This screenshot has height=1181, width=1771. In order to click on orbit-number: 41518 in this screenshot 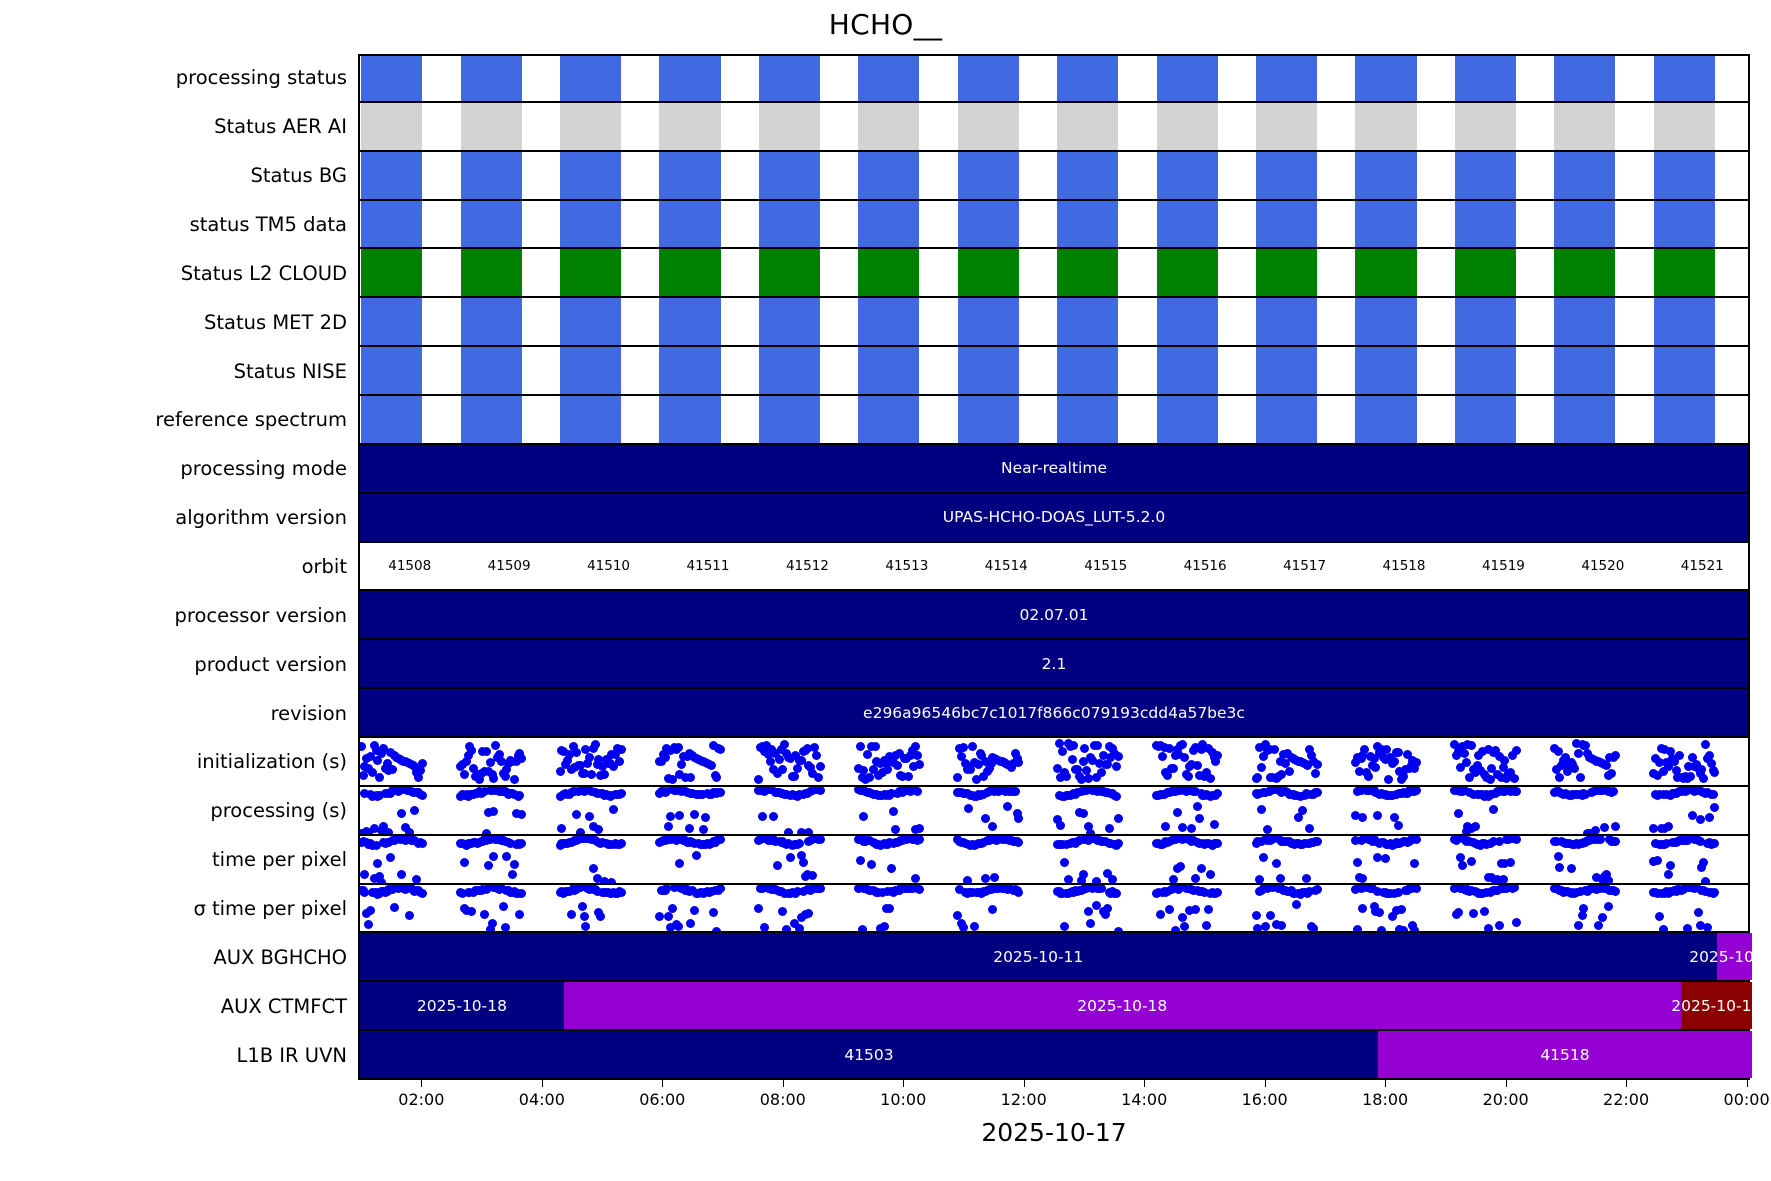, I will do `click(1404, 565)`.